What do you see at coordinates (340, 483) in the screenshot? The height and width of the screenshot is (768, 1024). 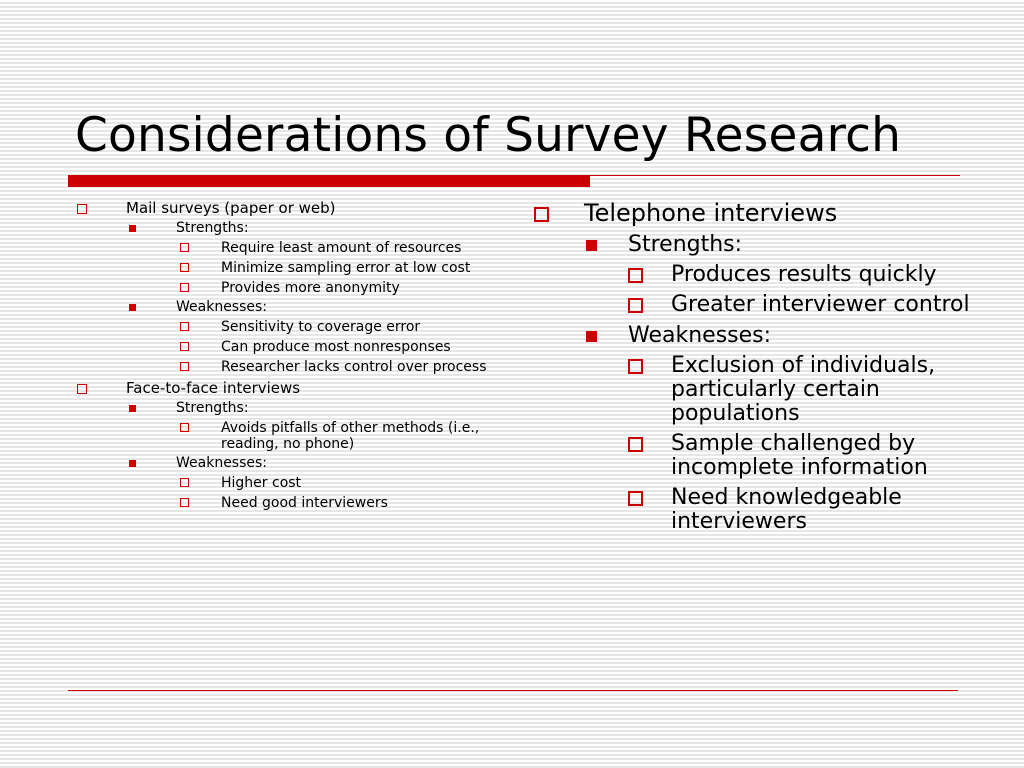 I see `list-item: Higher cost` at bounding box center [340, 483].